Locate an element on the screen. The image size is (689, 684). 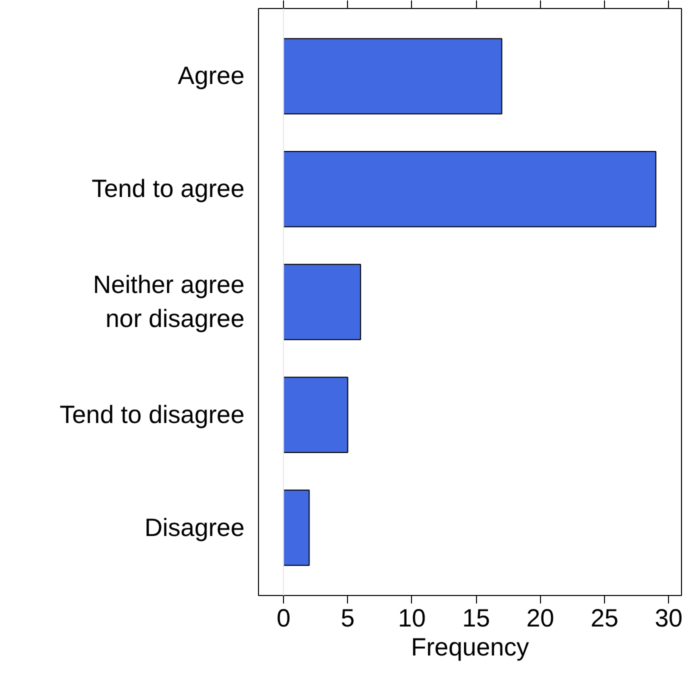
x-tick-label: 5 is located at coordinates (347, 618).